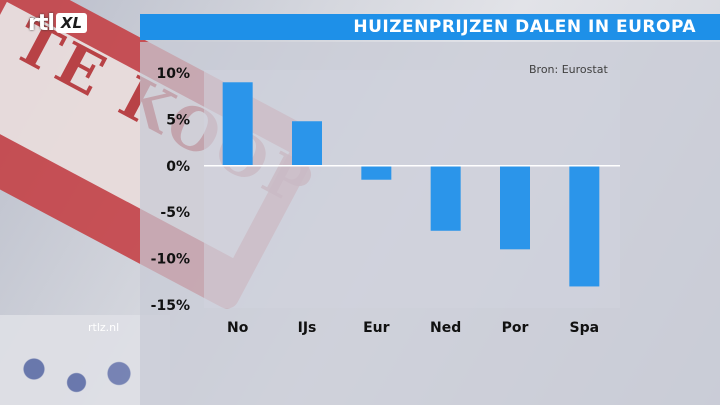 The width and height of the screenshot is (720, 405). I want to click on y-tick-label: -15%, so click(170, 306).